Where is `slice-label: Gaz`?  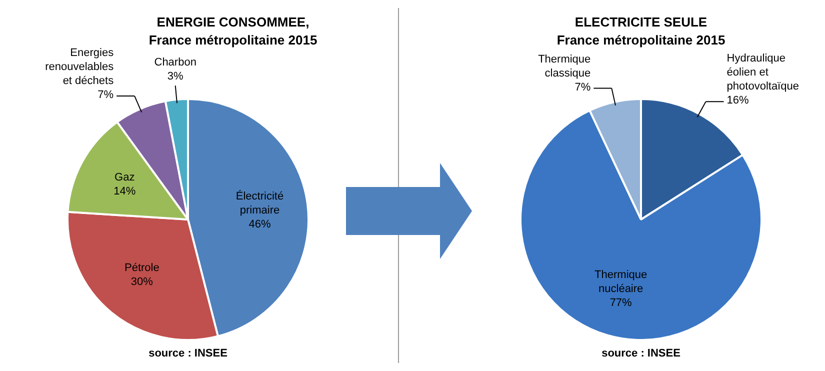 slice-label: Gaz is located at coordinates (124, 178).